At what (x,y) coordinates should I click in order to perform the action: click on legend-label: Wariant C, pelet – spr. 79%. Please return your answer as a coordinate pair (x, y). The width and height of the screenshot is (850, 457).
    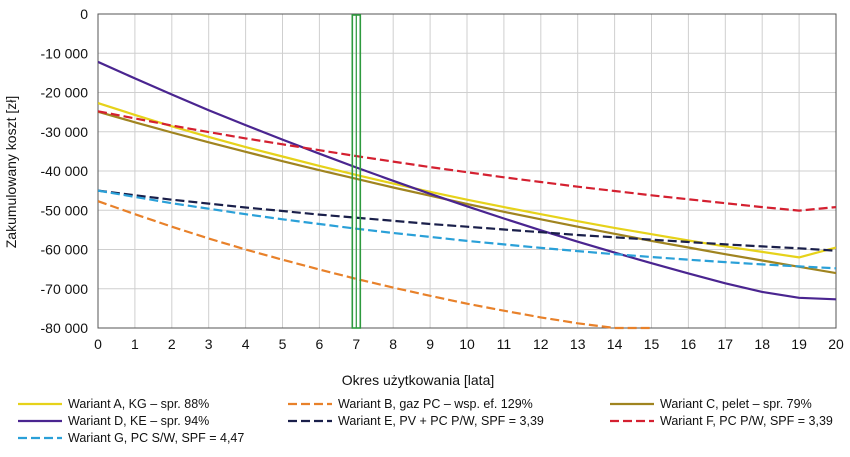
    Looking at the image, I should click on (736, 404).